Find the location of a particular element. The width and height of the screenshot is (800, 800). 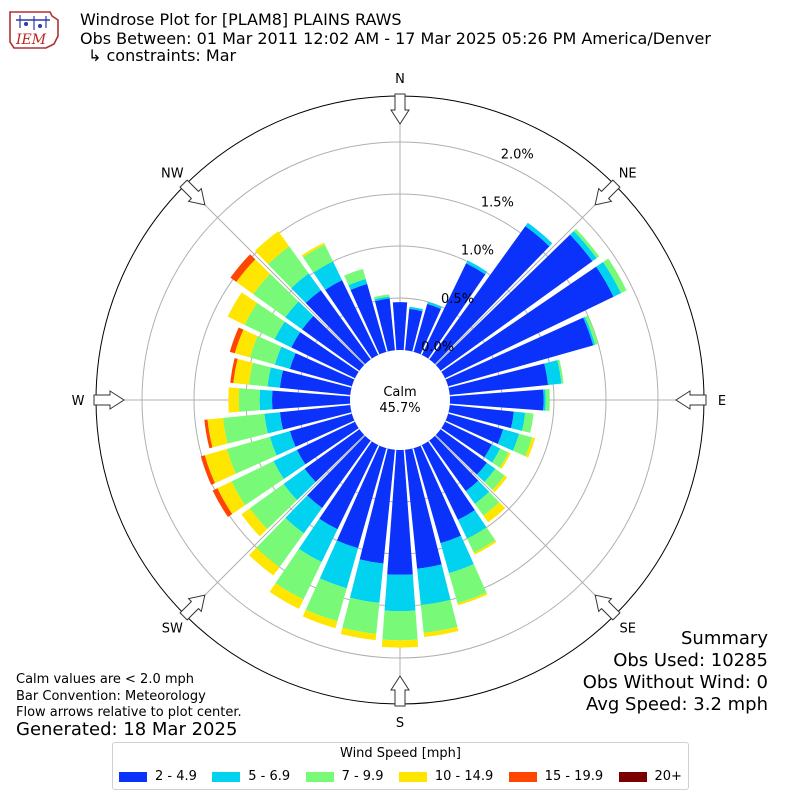

legend-item: 10 - 14.9 is located at coordinates (445, 776).